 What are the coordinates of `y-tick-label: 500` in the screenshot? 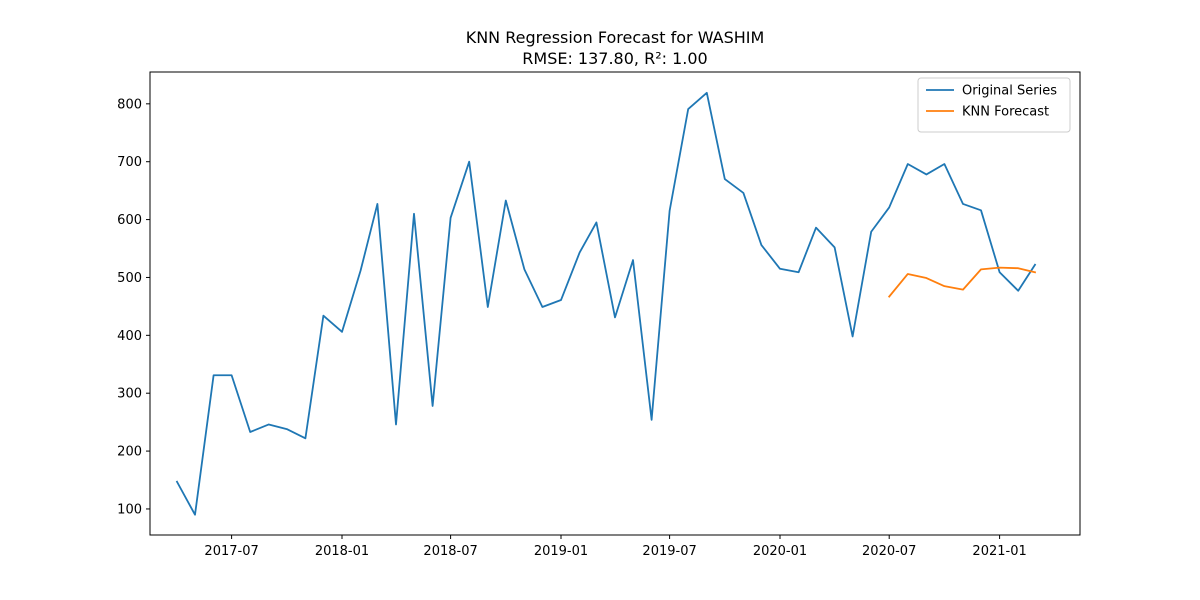 It's located at (129, 278).